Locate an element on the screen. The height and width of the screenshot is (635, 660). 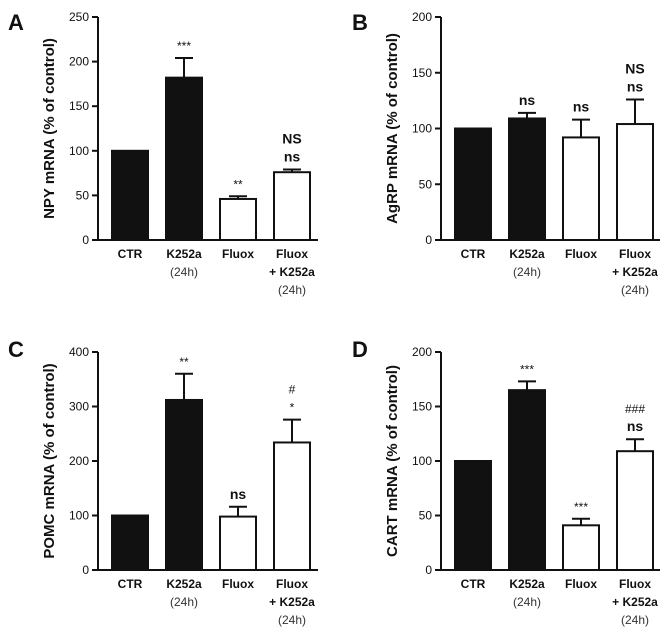
y-axis-title: NPY mRNA (% of control) is located at coordinates (49, 128).